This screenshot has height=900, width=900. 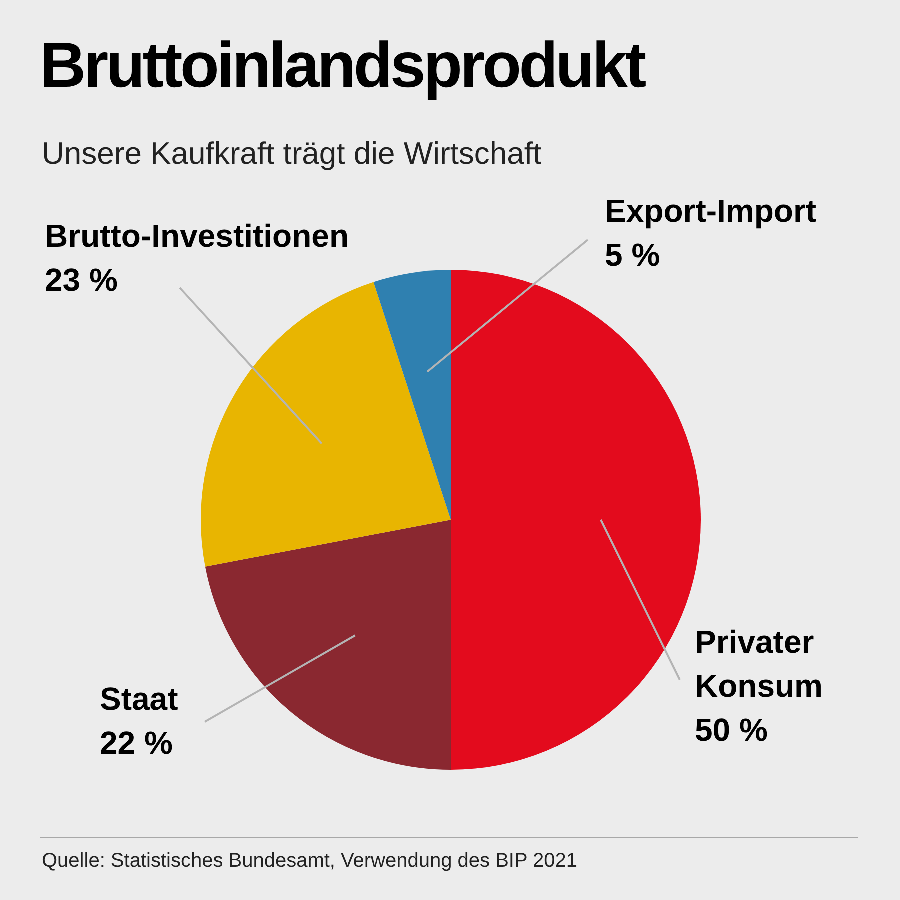 What do you see at coordinates (759, 664) in the screenshot?
I see `slice-label: Privater Konsum` at bounding box center [759, 664].